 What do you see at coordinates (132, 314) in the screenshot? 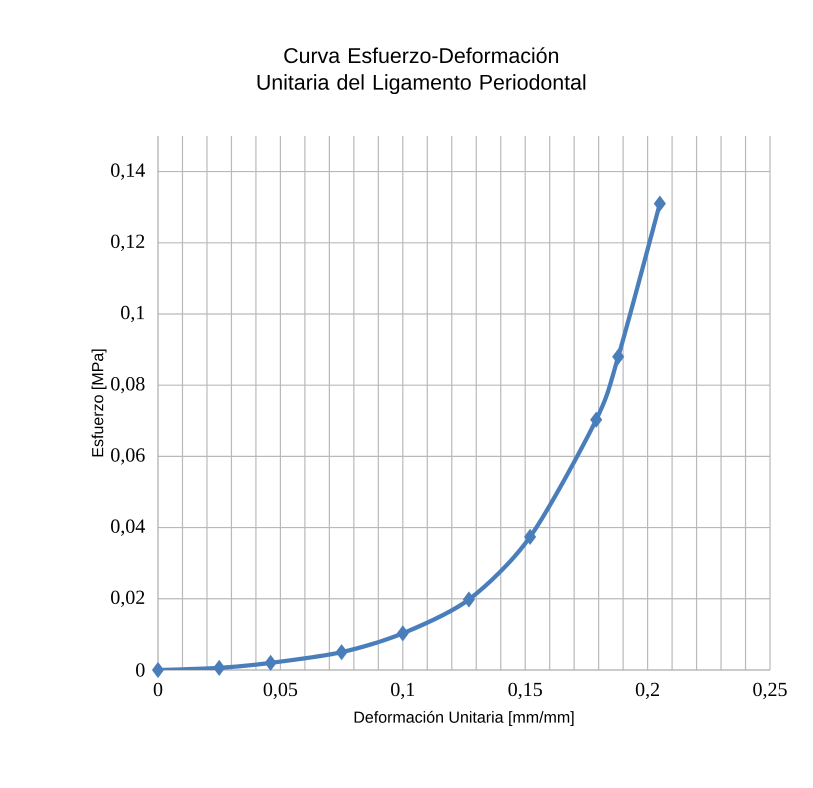
I see `y-tick-label: 0,1` at bounding box center [132, 314].